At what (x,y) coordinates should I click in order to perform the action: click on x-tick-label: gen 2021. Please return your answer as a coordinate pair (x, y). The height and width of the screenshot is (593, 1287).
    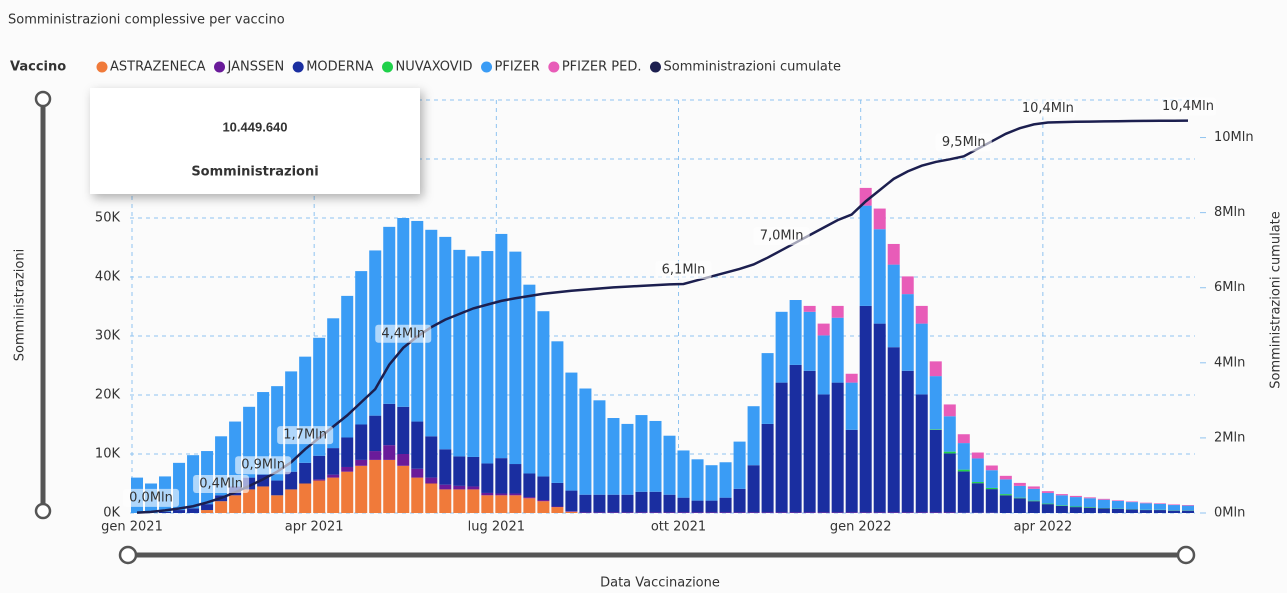
    Looking at the image, I should click on (132, 527).